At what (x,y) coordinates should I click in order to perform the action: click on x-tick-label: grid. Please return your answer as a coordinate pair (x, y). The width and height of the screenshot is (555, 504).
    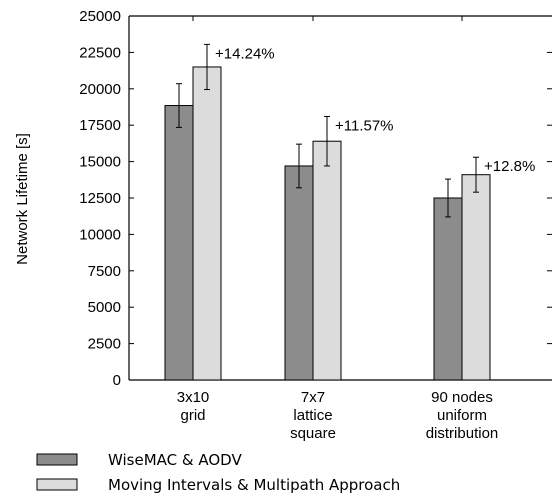
    Looking at the image, I should click on (192, 415).